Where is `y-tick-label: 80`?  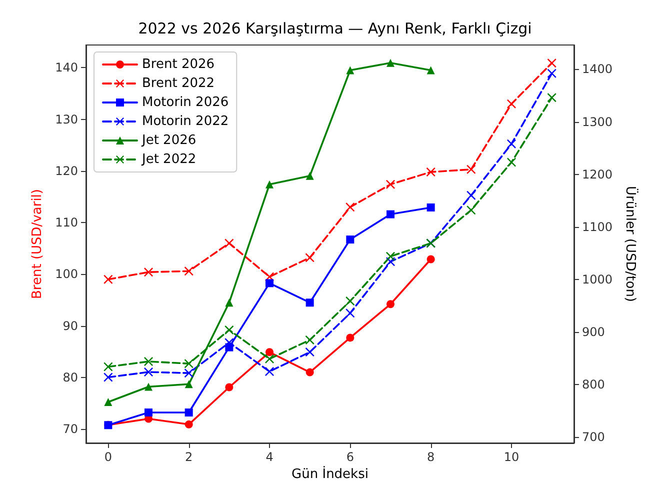
y-tick-label: 80 is located at coordinates (70, 377).